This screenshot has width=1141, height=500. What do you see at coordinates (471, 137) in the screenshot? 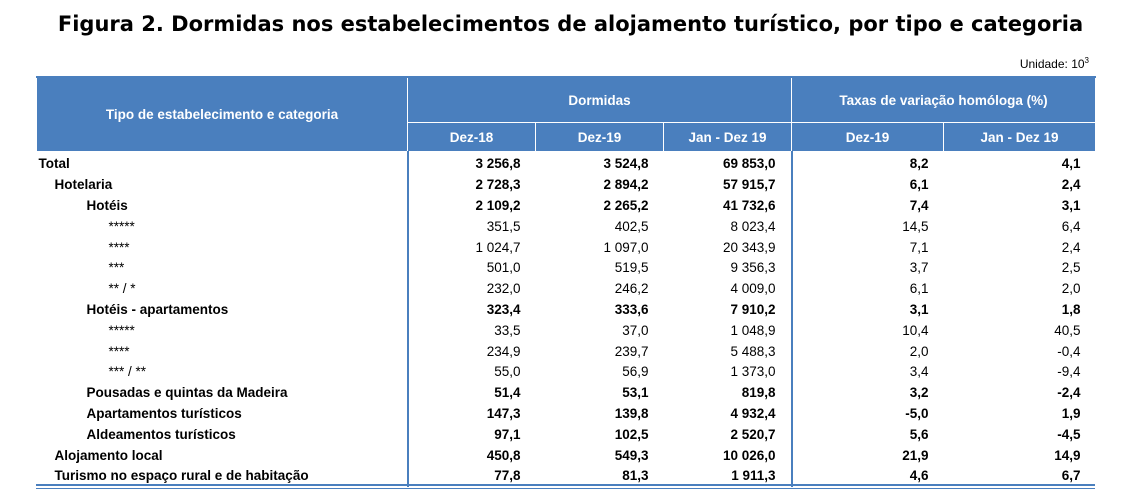
I see `column-header: Dez-18` at bounding box center [471, 137].